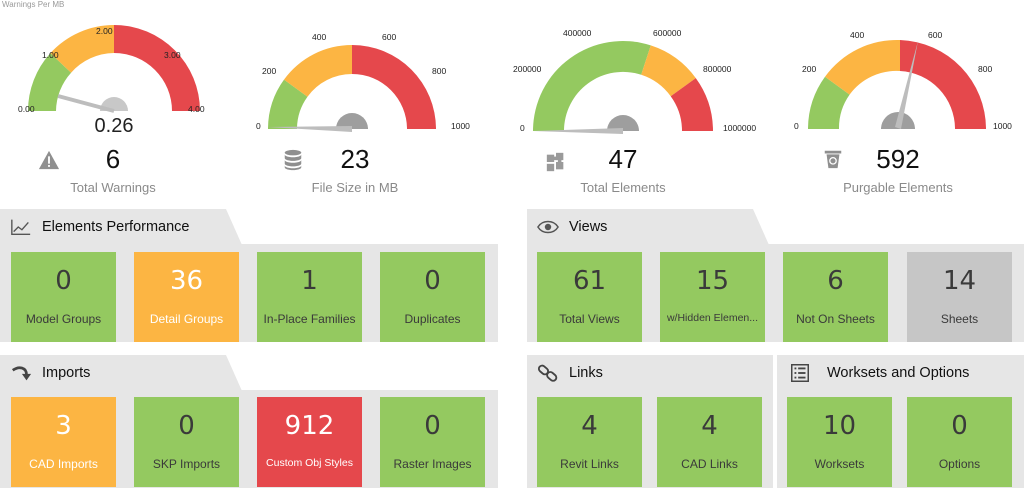 This screenshot has height=488, width=1024. Describe the element at coordinates (959, 297) in the screenshot. I see `tile-sheets: 14 Sheets` at that location.